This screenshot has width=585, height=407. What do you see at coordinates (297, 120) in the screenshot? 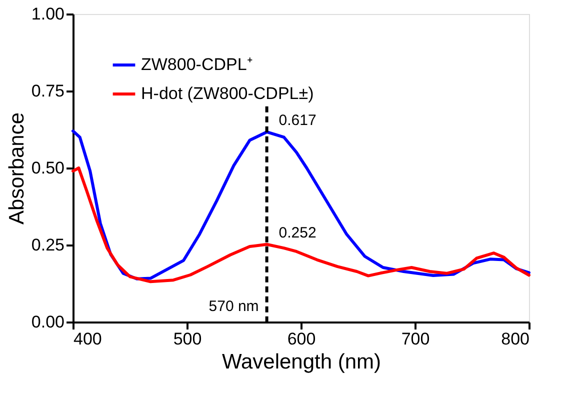
I see `annotation: 0.617` at bounding box center [297, 120].